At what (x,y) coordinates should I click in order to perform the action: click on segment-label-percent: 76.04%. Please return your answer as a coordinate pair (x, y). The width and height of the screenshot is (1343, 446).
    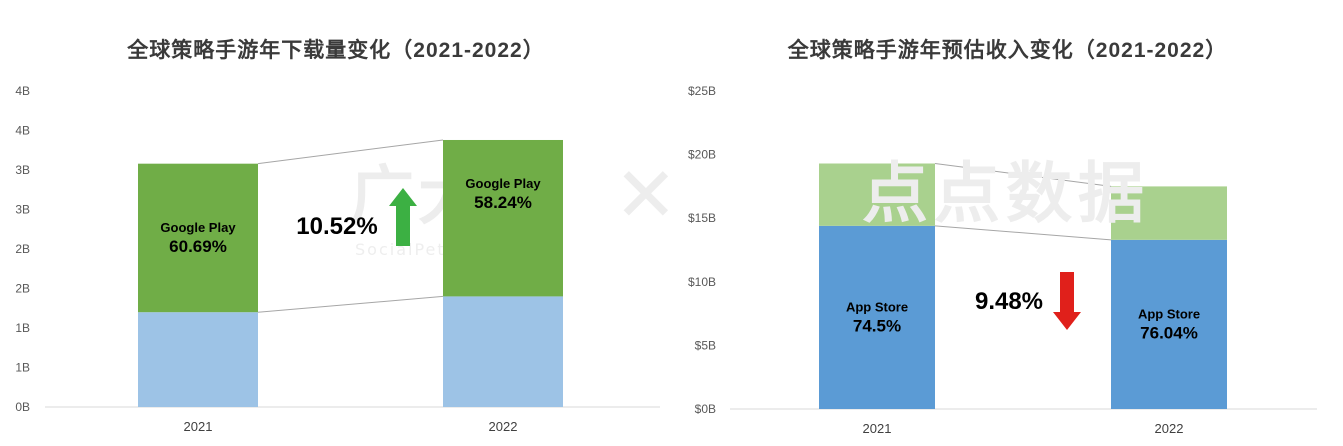
    Looking at the image, I should click on (1169, 332).